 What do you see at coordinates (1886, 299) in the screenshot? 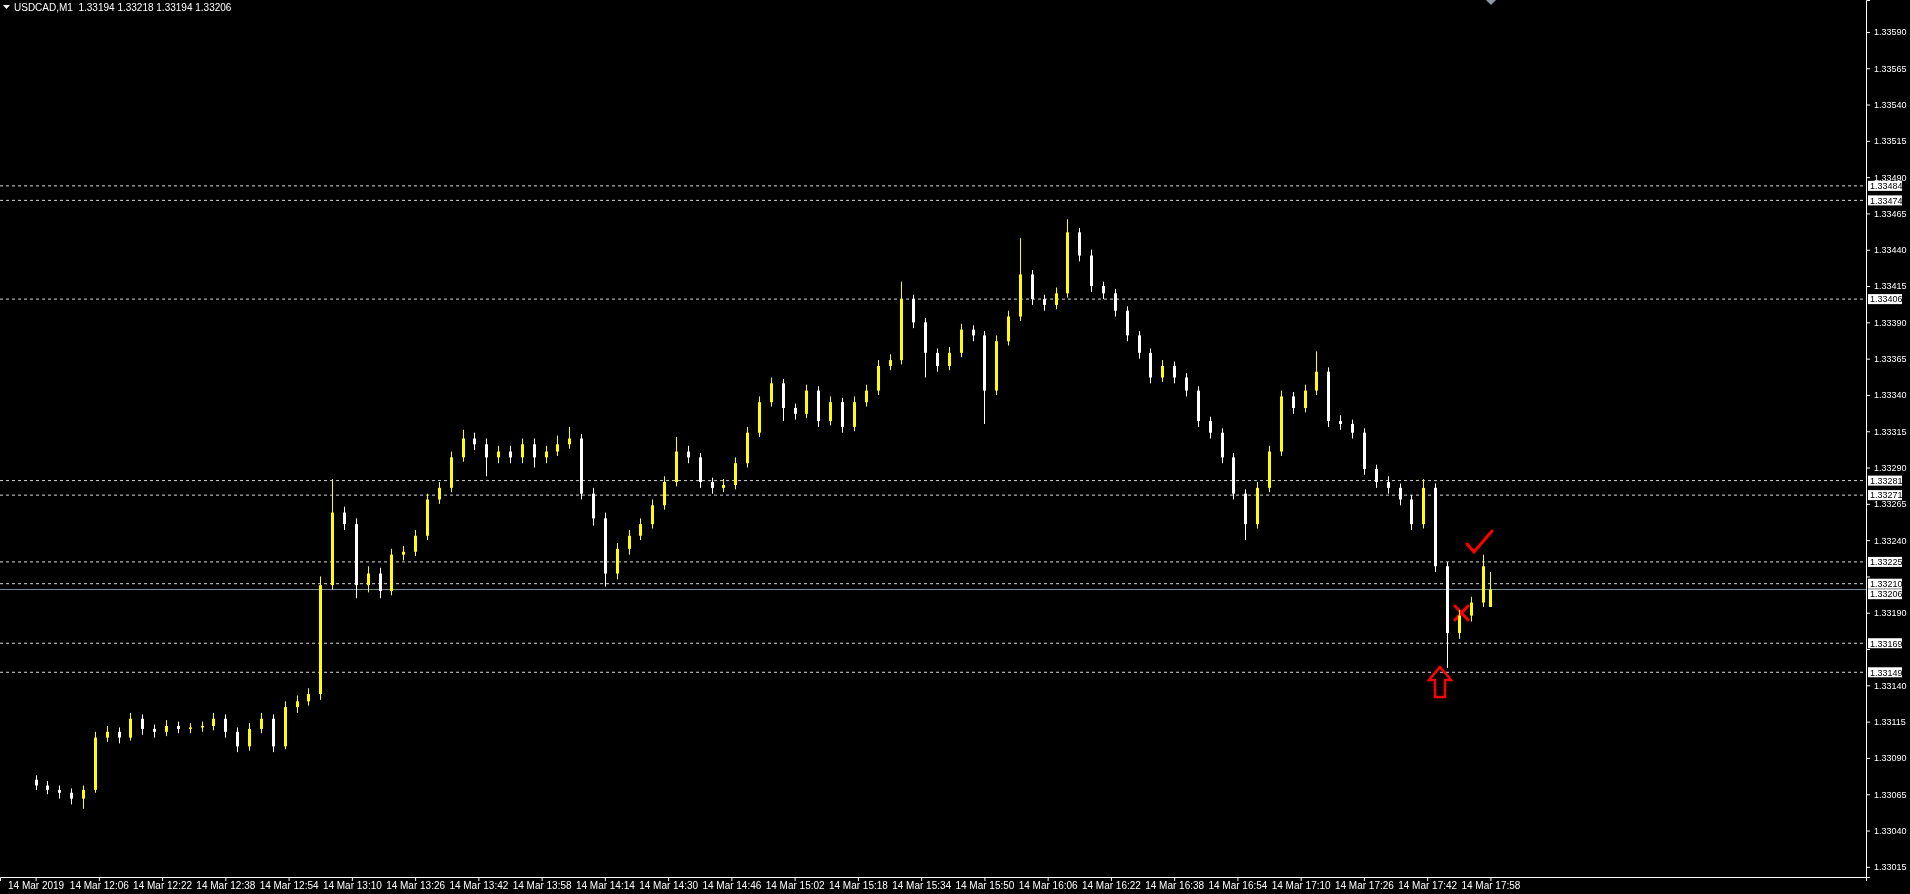
I see `ref-line-label: 1.33406` at bounding box center [1886, 299].